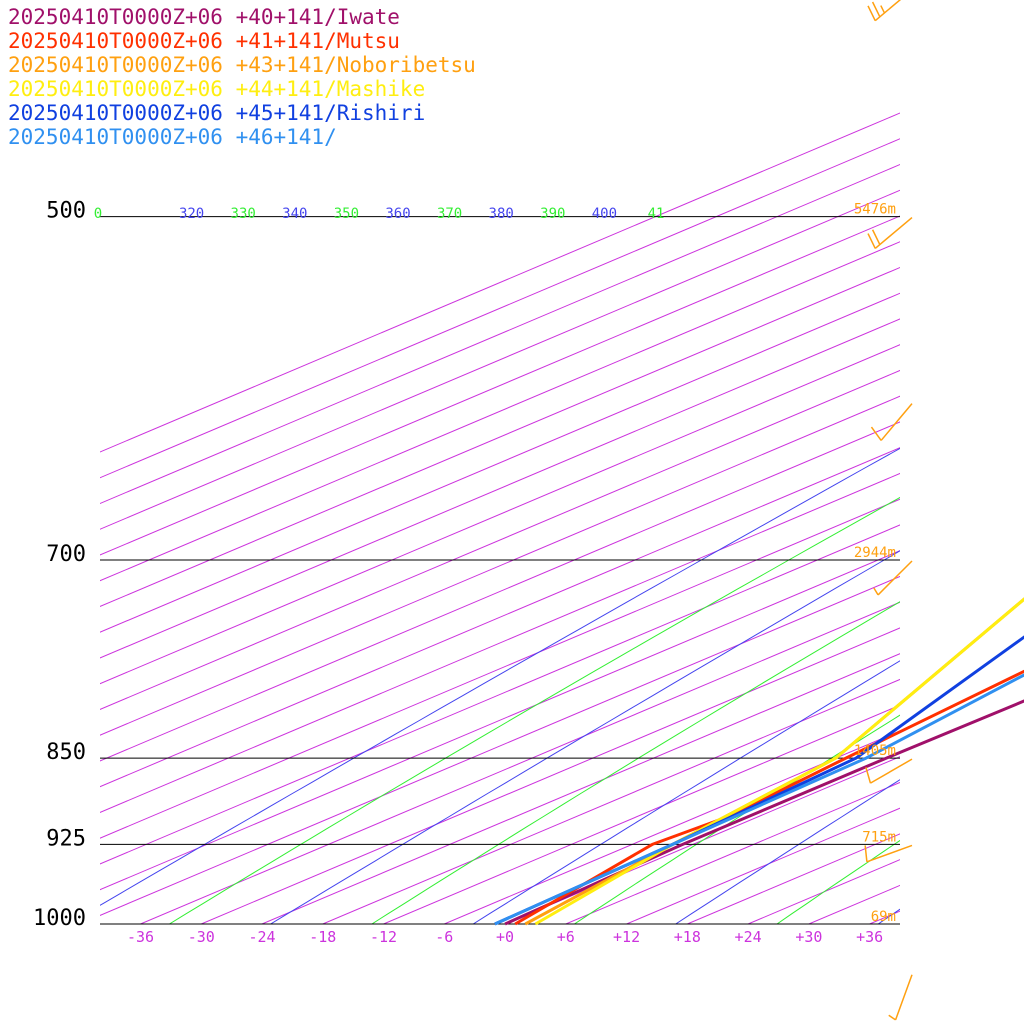 This screenshot has width=1024, height=1024. I want to click on wind-barbs, so click(888, 510).